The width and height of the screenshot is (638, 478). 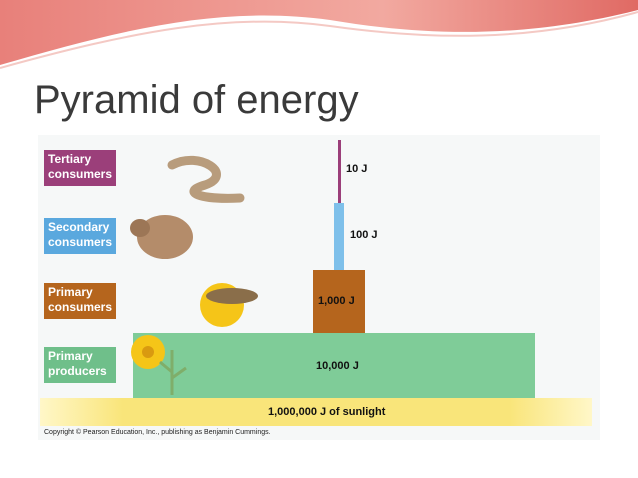 What do you see at coordinates (229, 305) in the screenshot?
I see `grasshopper-flower-icon` at bounding box center [229, 305].